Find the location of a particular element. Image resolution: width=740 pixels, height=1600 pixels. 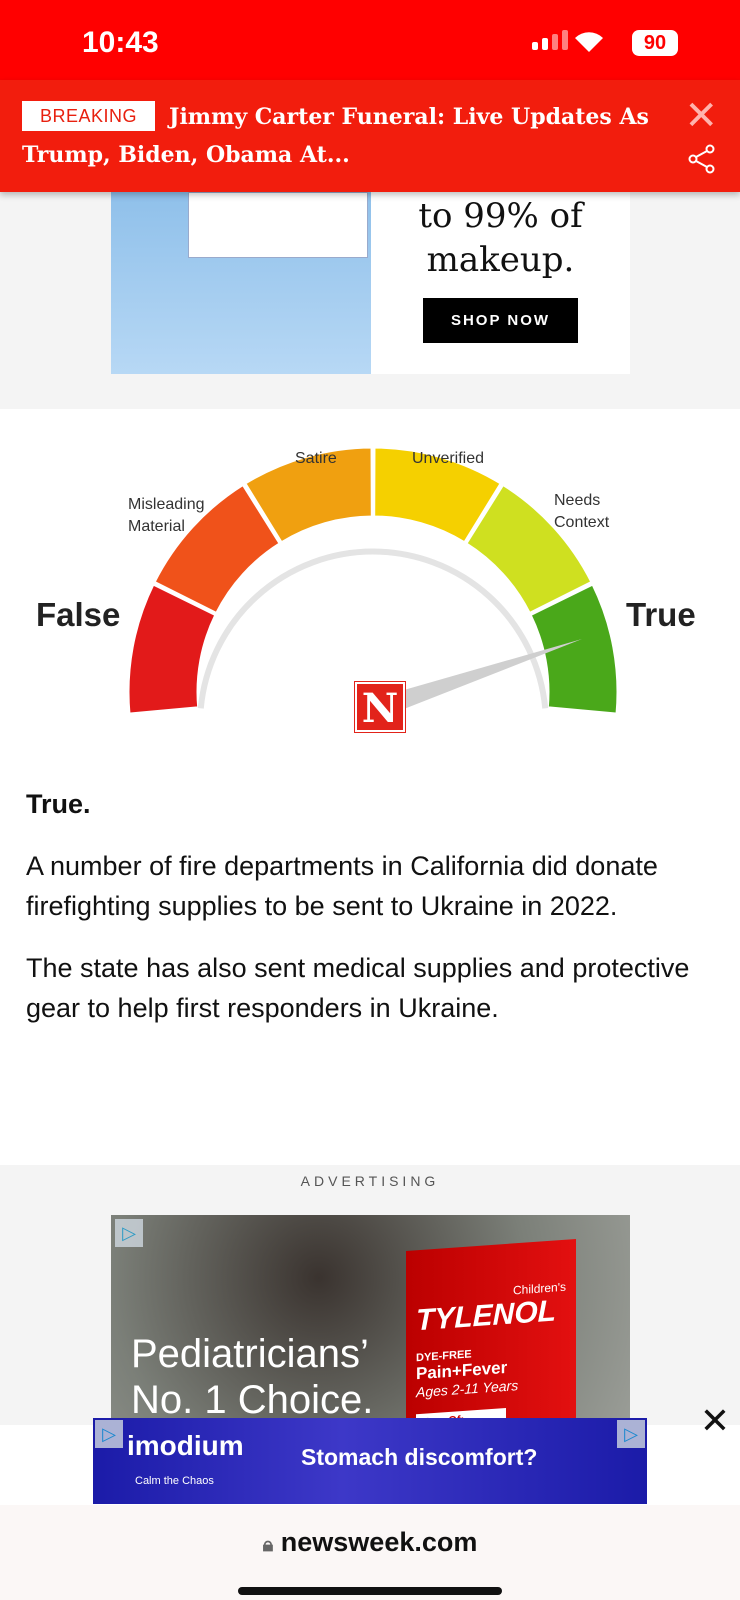

url-text: newsweek.com is located at coordinates (379, 1542).